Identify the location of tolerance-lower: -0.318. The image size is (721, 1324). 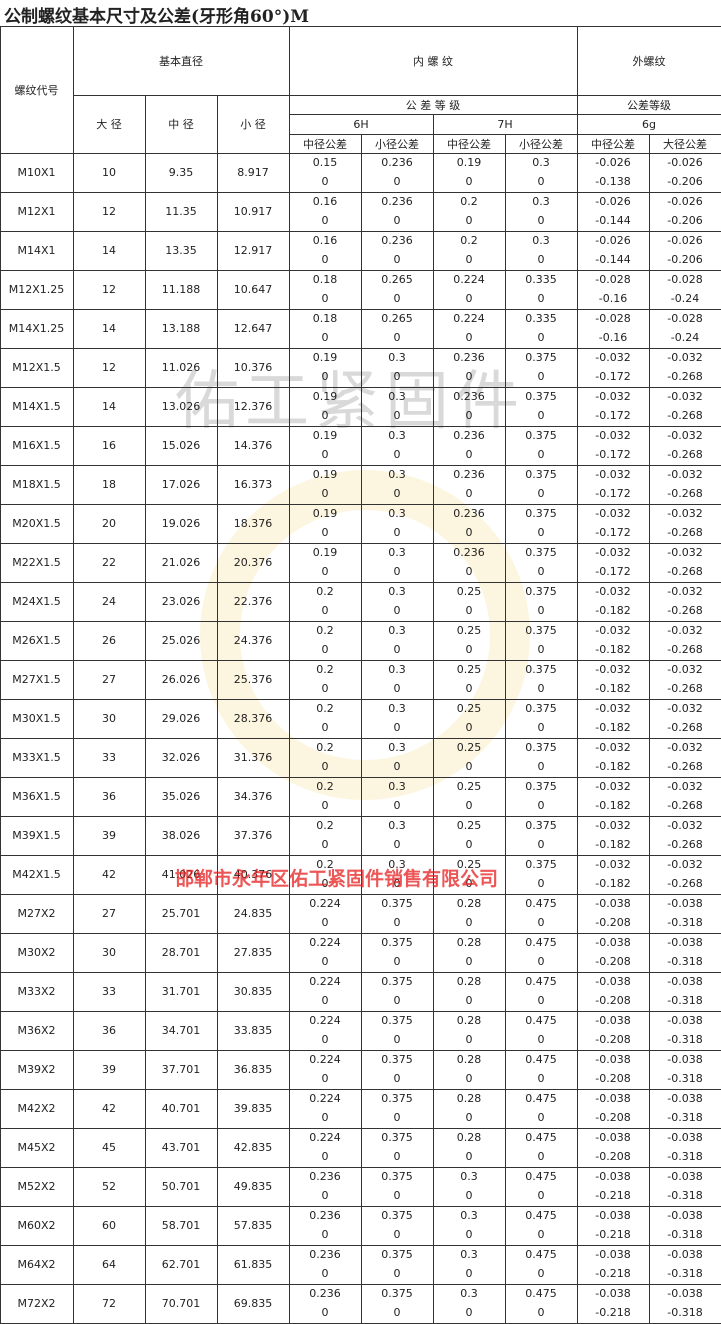
(685, 1234).